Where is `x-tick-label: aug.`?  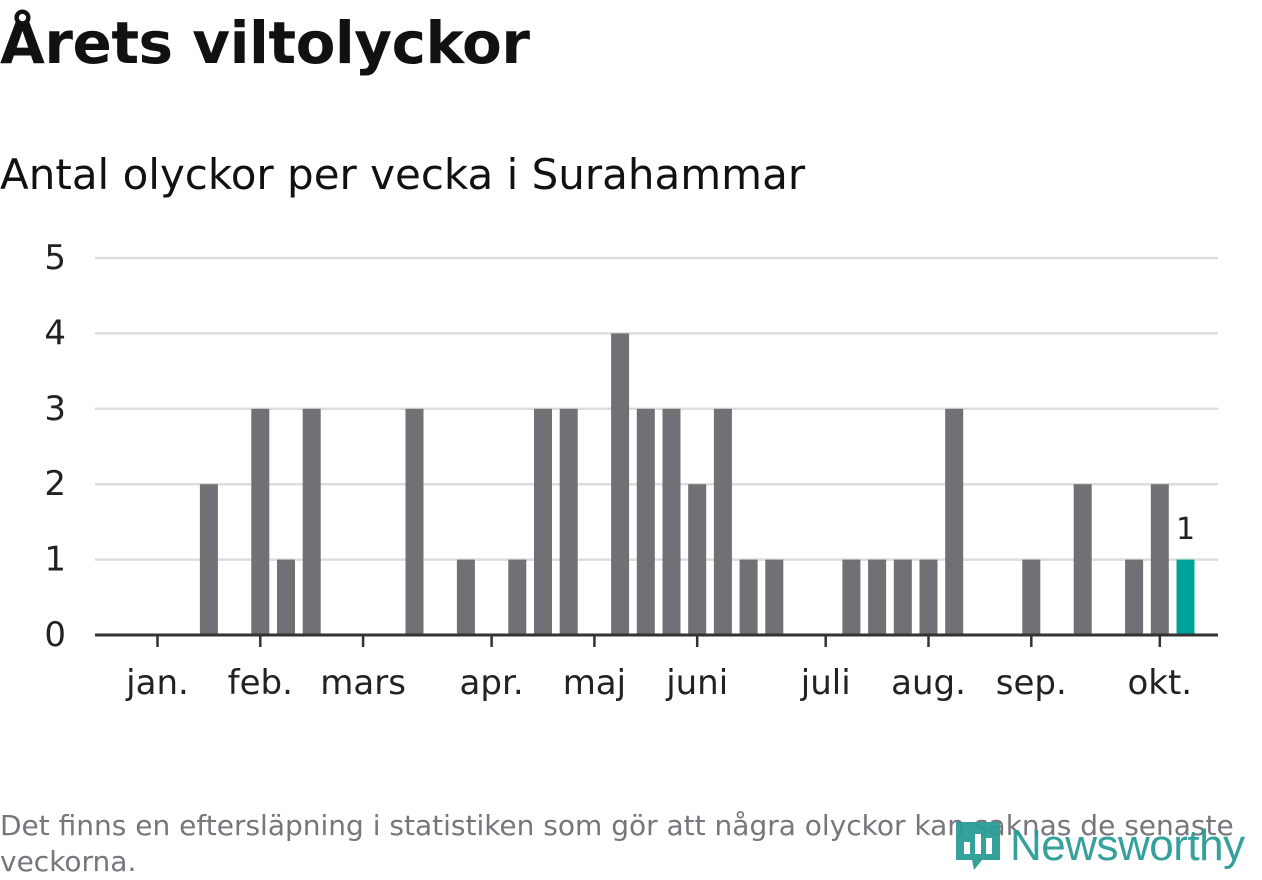
x-tick-label: aug. is located at coordinates (928, 683).